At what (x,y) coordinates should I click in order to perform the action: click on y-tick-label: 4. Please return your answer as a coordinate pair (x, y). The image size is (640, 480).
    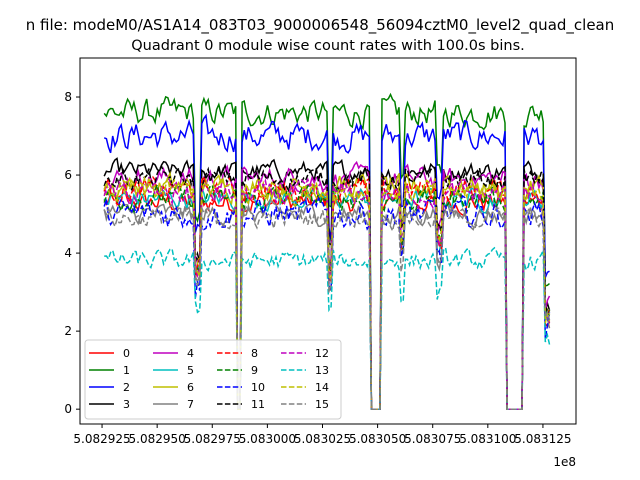
    Looking at the image, I should click on (68, 253).